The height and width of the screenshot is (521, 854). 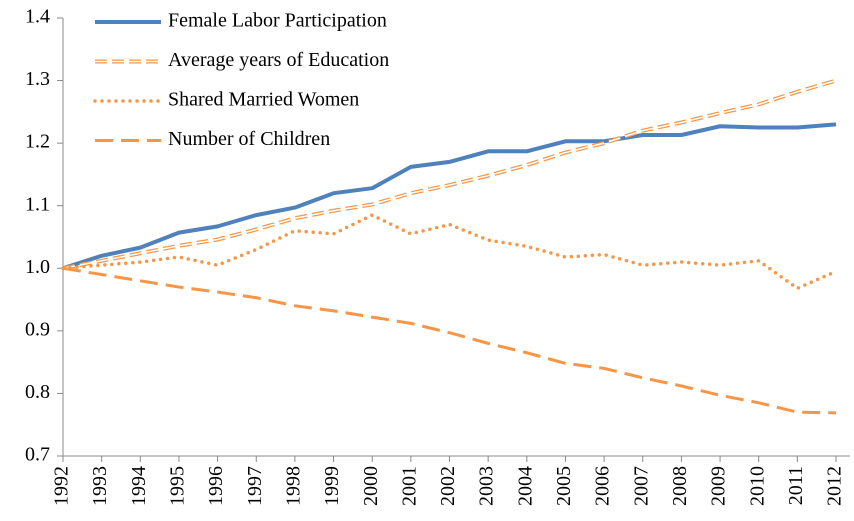 I want to click on y-tick-label: 0.8, so click(x=37, y=392).